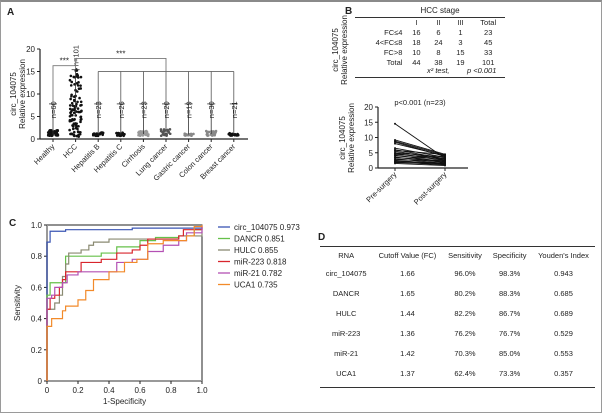  I want to click on column-header: RNA, so click(346, 255).